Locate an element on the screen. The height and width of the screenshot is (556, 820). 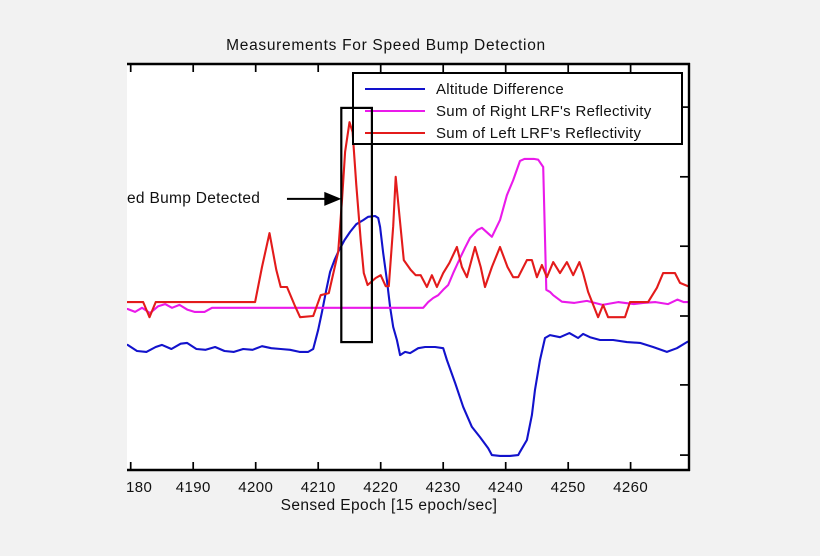
x-tick-label-4230: 4230 is located at coordinates (443, 487).